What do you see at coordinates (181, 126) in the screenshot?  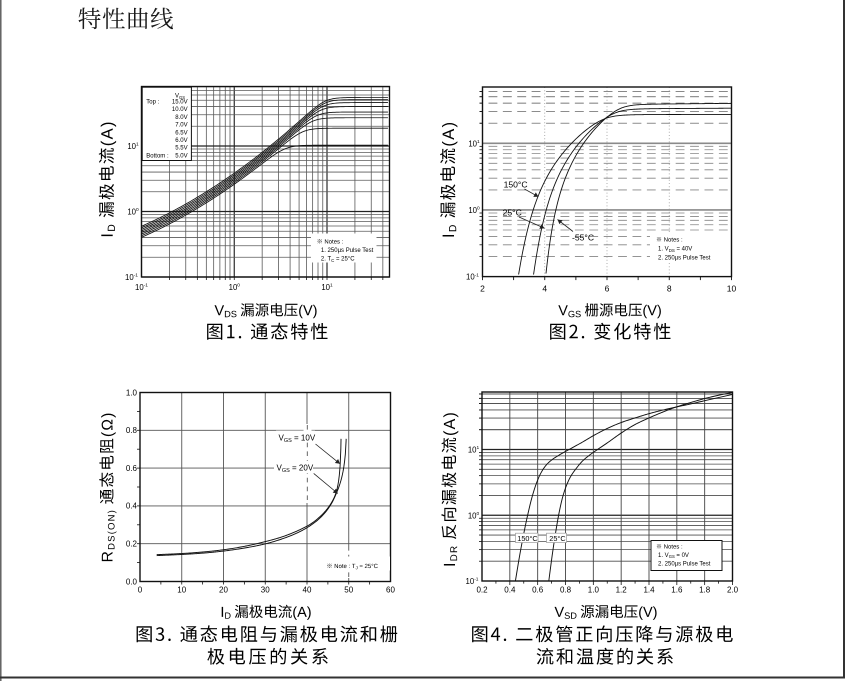 I see `svg-text: 7.0V` at bounding box center [181, 126].